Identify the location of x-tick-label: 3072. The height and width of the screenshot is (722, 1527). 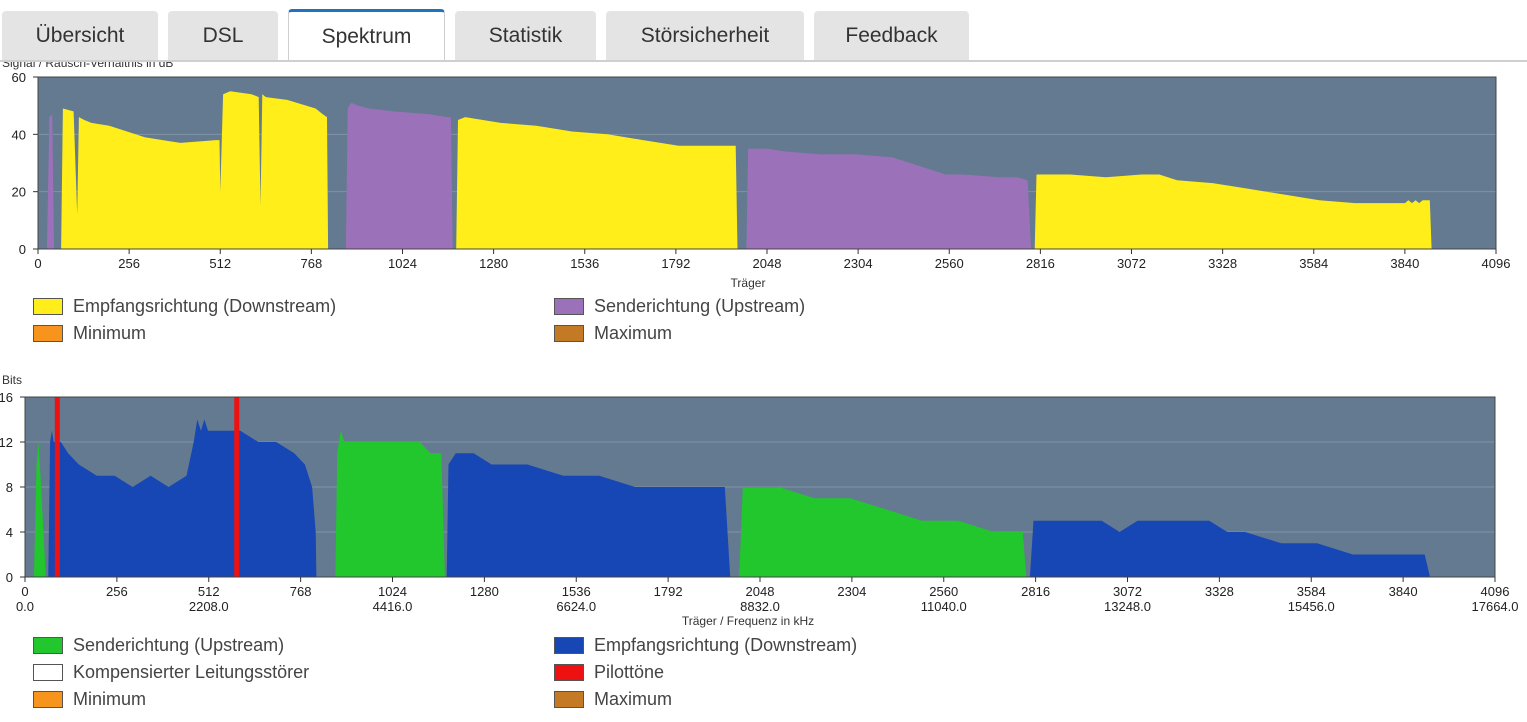
(1131, 263).